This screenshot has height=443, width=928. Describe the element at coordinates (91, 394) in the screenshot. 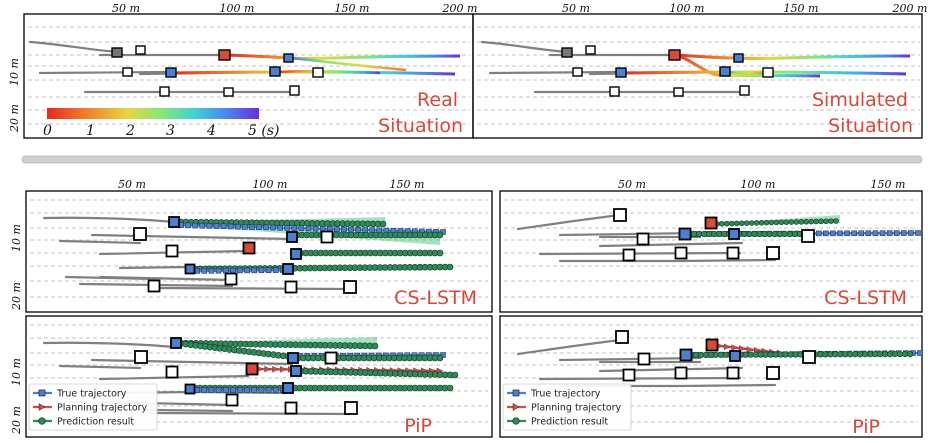

I see `legend-label: True trajectory` at that location.